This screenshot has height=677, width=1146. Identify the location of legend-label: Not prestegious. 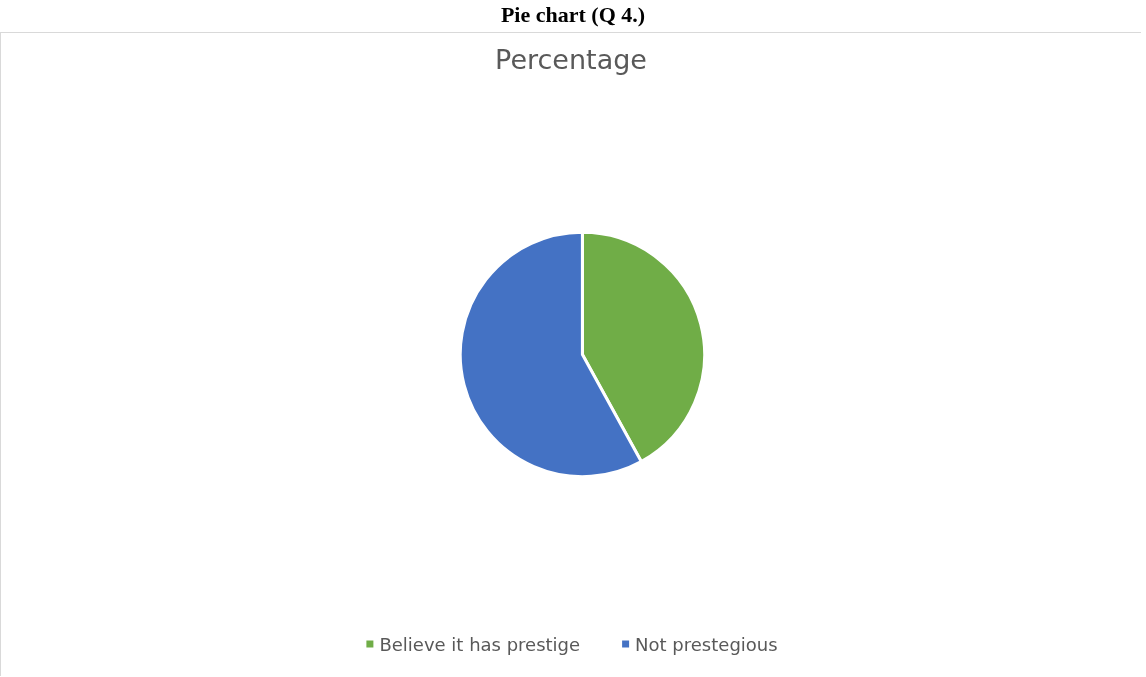
(706, 644).